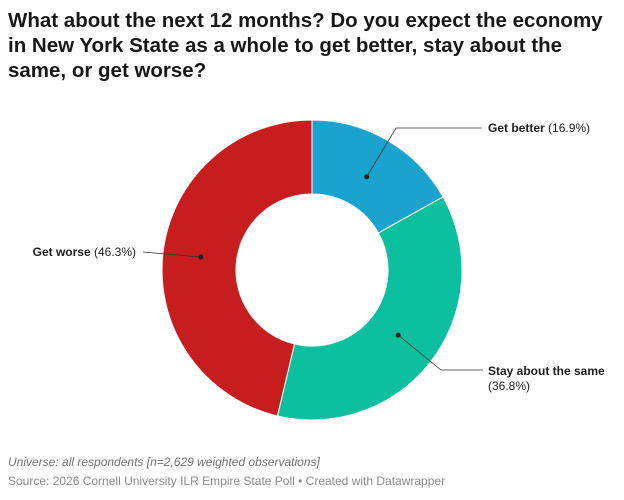 Image resolution: width=624 pixels, height=500 pixels. I want to click on callout-line-get-worse, so click(171, 254).